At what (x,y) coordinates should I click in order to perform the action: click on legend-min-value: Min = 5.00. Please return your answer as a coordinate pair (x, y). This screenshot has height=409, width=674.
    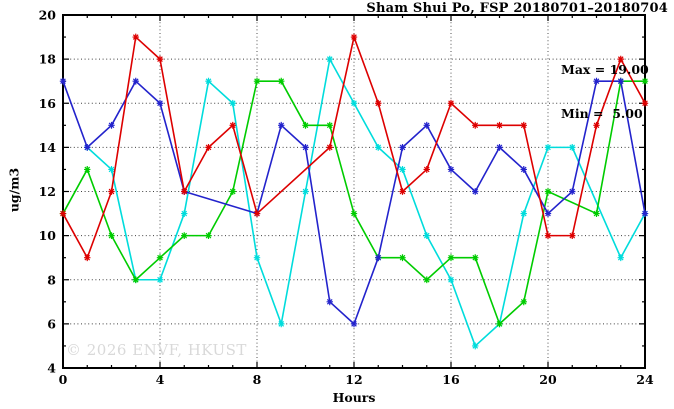
    Looking at the image, I should click on (602, 113).